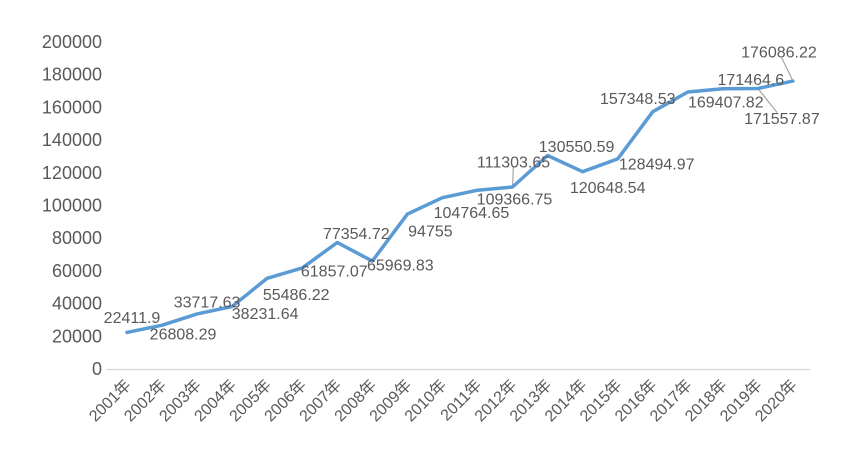  Describe the element at coordinates (132, 318) in the screenshot. I see `data-point-label: 22411.9` at that location.